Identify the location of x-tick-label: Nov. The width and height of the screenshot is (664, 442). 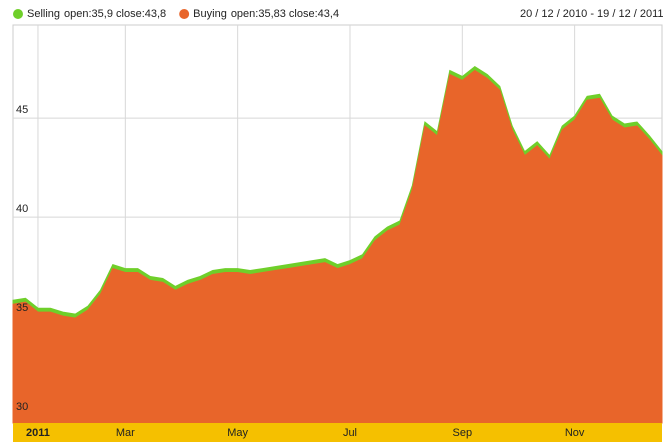
(575, 433).